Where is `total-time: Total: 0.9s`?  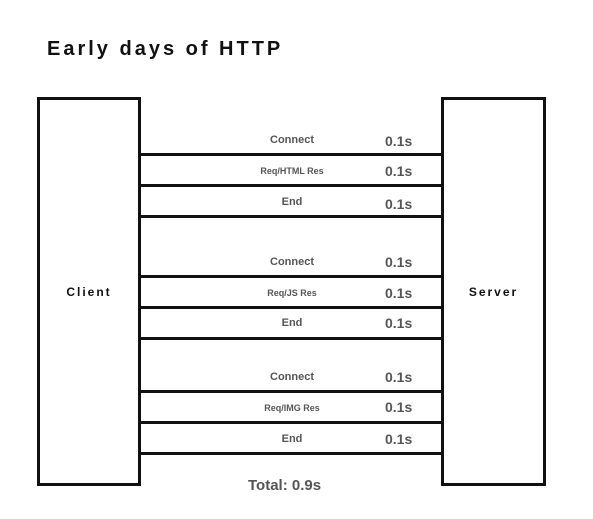 total-time: Total: 0.9s is located at coordinates (285, 485).